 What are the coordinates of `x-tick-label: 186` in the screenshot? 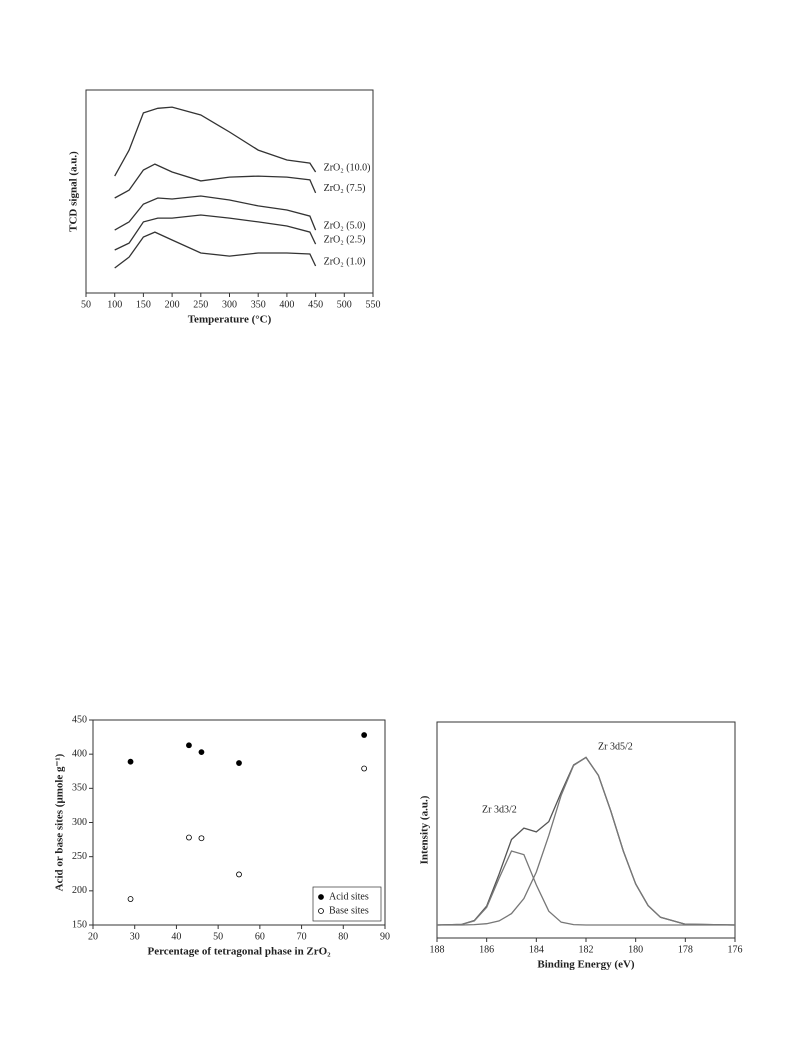 It's located at (486, 949).